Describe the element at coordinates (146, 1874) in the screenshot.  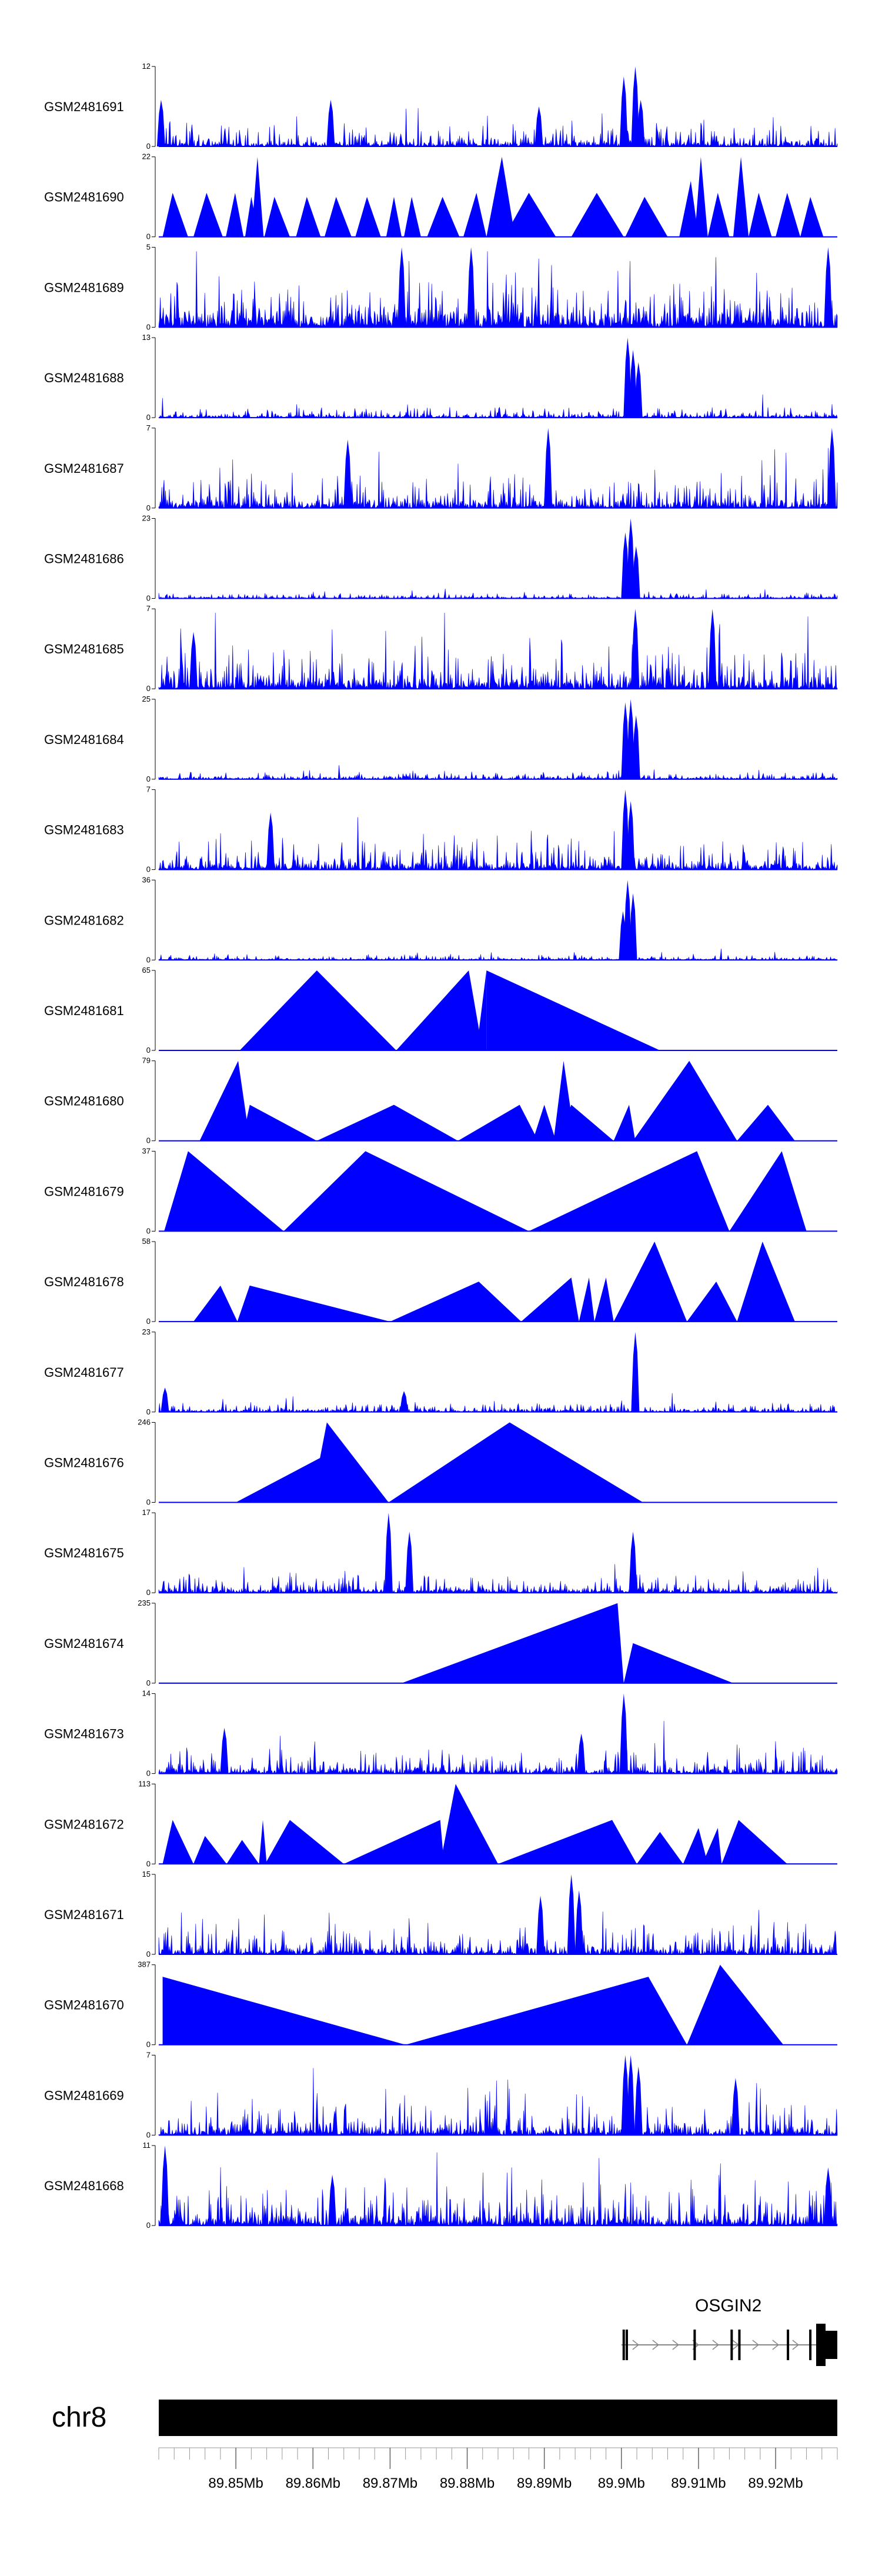
I see `y-max-label: 15` at that location.